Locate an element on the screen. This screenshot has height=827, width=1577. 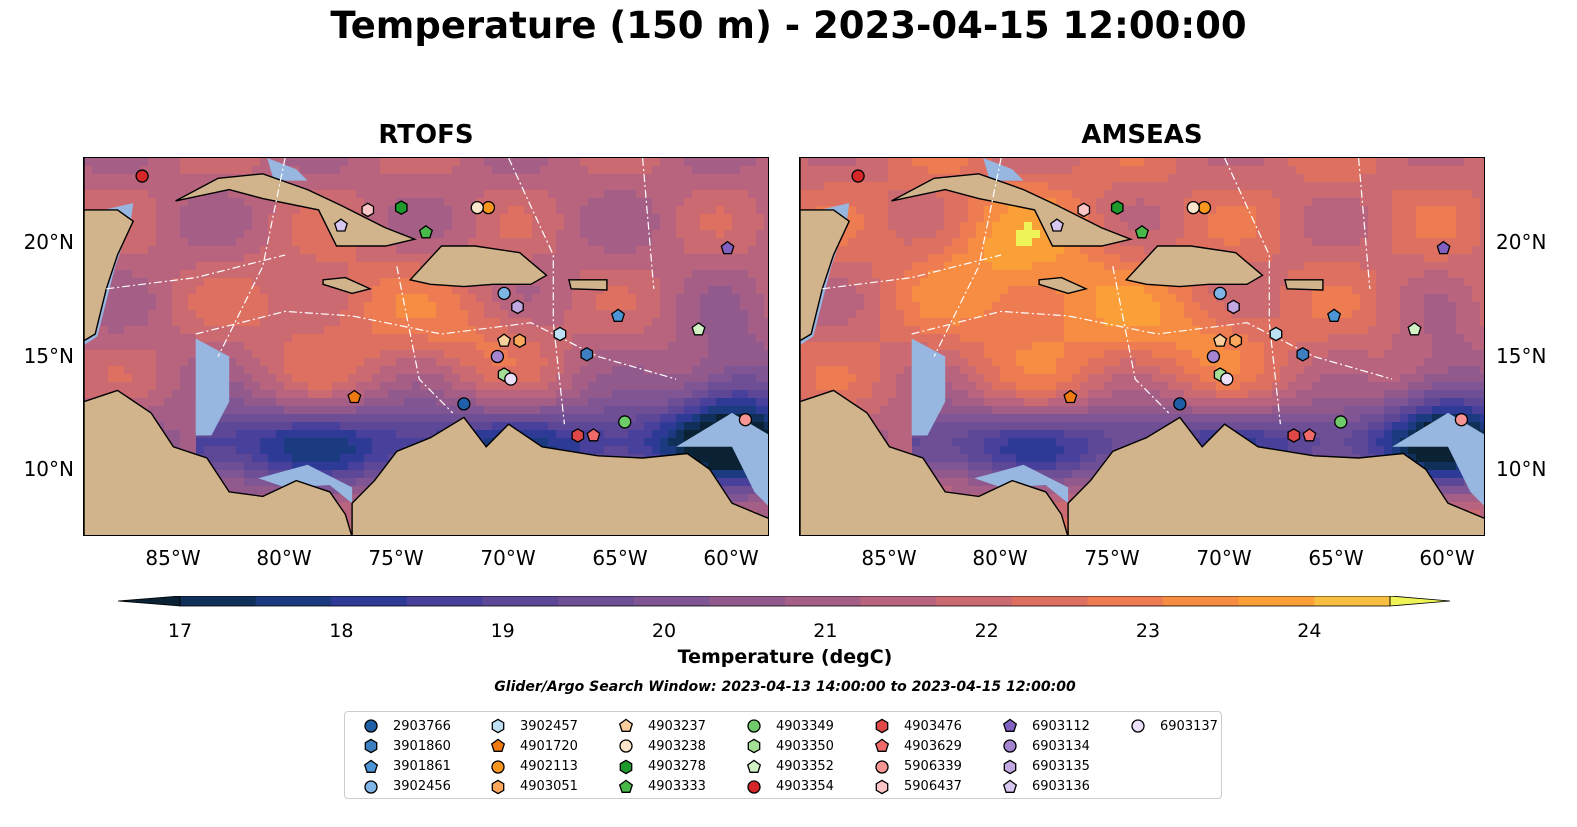
legend-item: 6903112 is located at coordinates (1046, 726).